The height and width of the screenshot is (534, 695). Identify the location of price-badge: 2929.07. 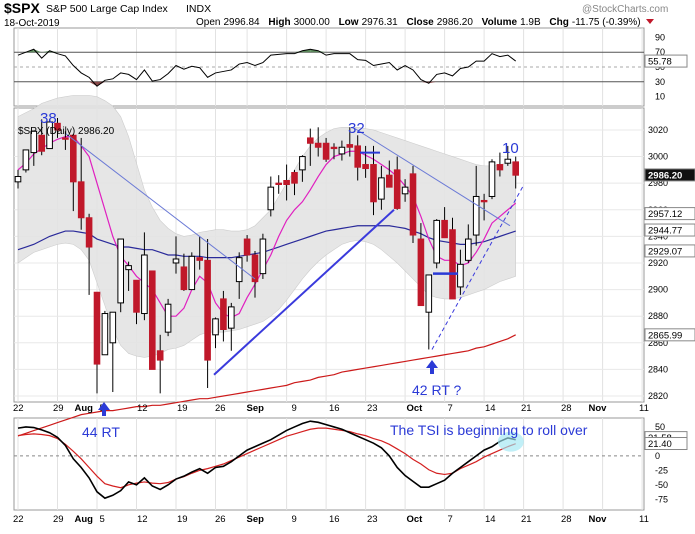
(665, 251).